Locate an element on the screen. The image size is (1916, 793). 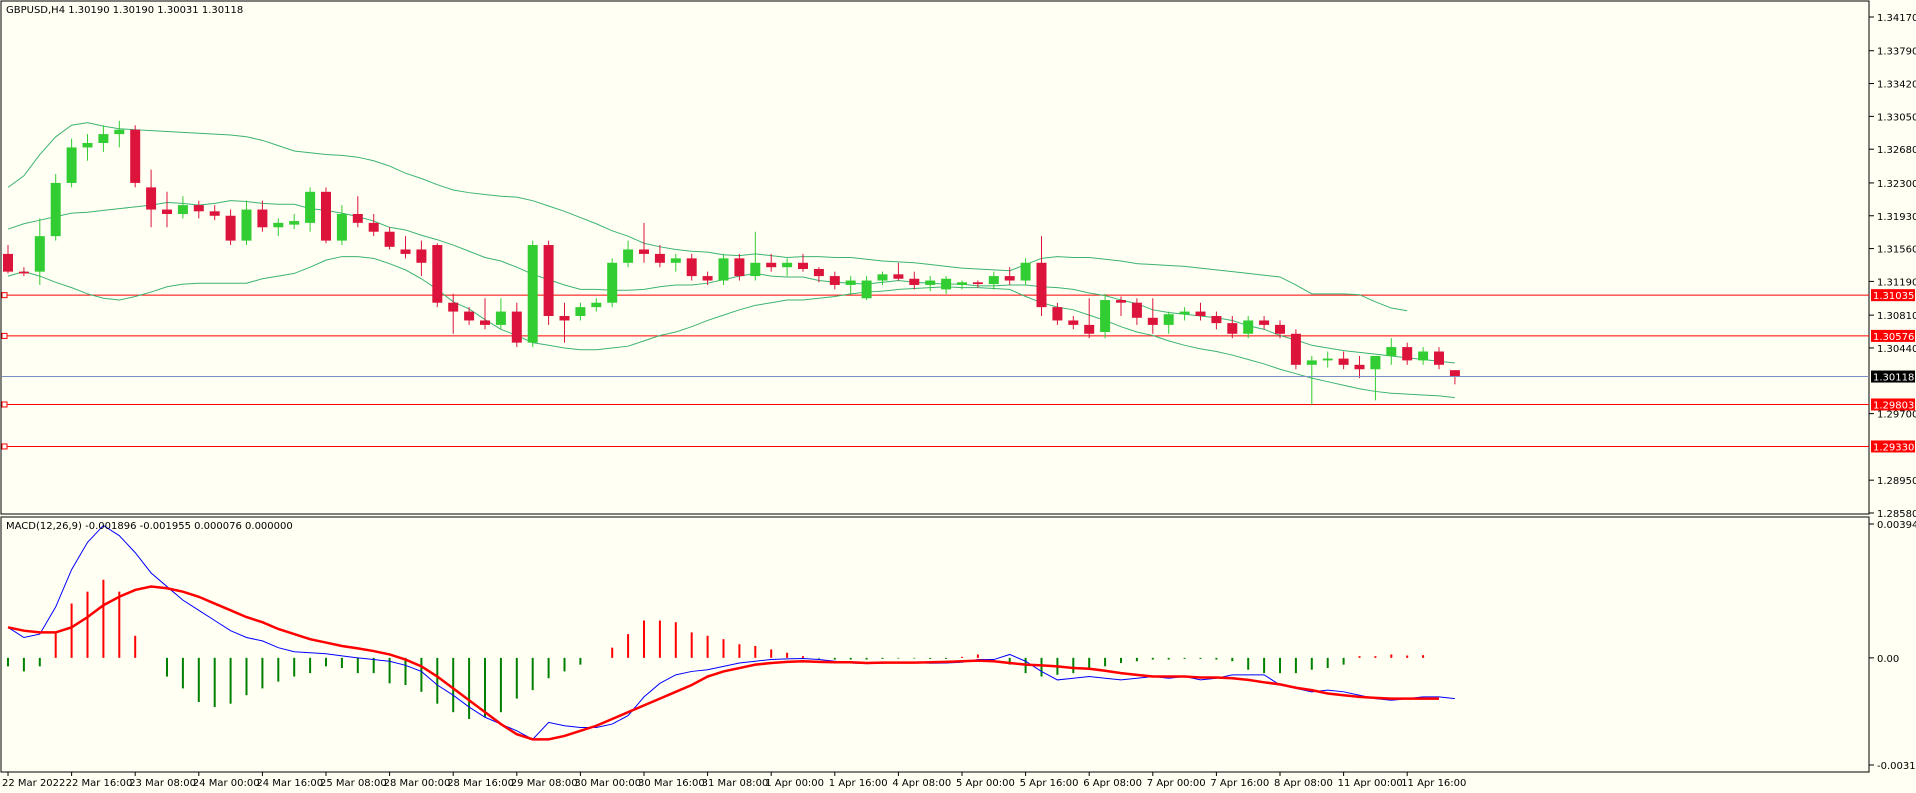
time-tick-label: 6 Apr 08:00 is located at coordinates (1112, 783).